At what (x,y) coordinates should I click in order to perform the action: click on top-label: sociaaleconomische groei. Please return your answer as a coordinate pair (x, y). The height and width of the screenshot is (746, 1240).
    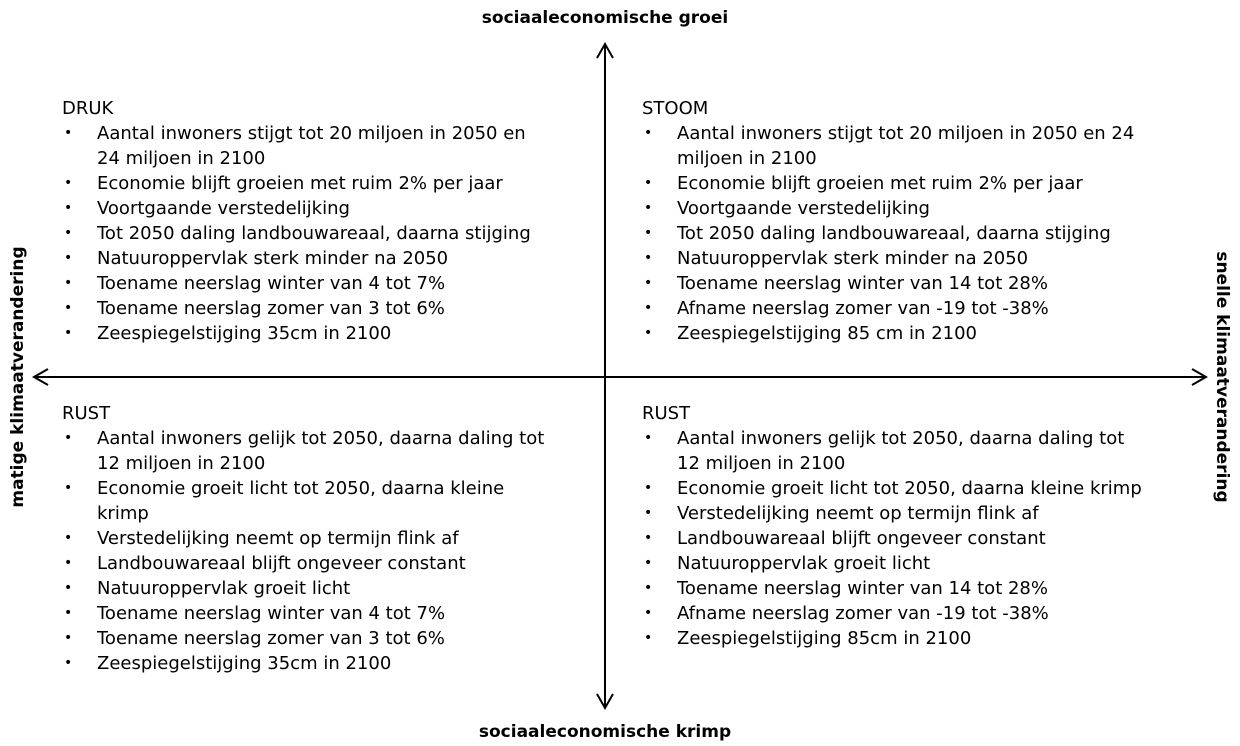
    Looking at the image, I should click on (605, 18).